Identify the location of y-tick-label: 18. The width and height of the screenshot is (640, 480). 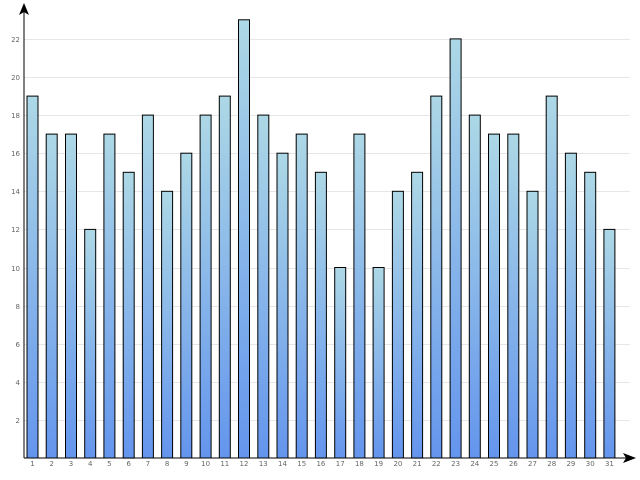
(15, 116).